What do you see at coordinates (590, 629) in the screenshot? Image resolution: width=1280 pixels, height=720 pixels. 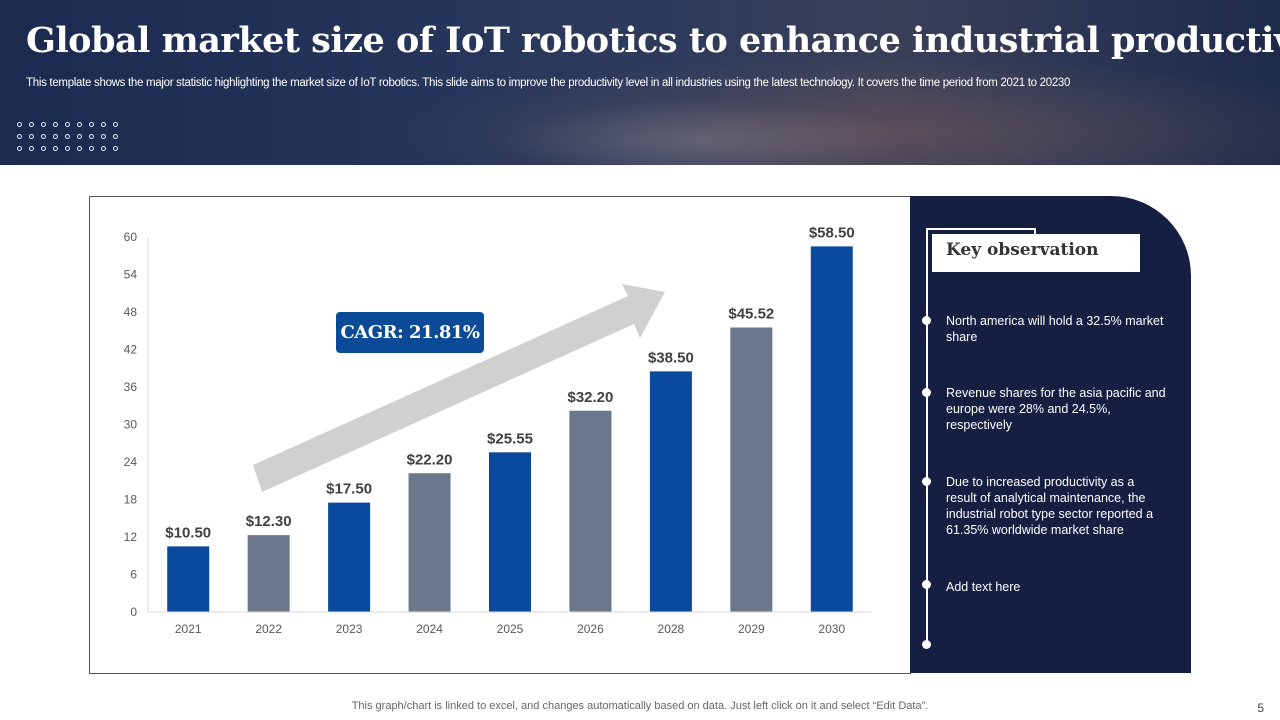 I see `x-tick-label: 2026` at bounding box center [590, 629].